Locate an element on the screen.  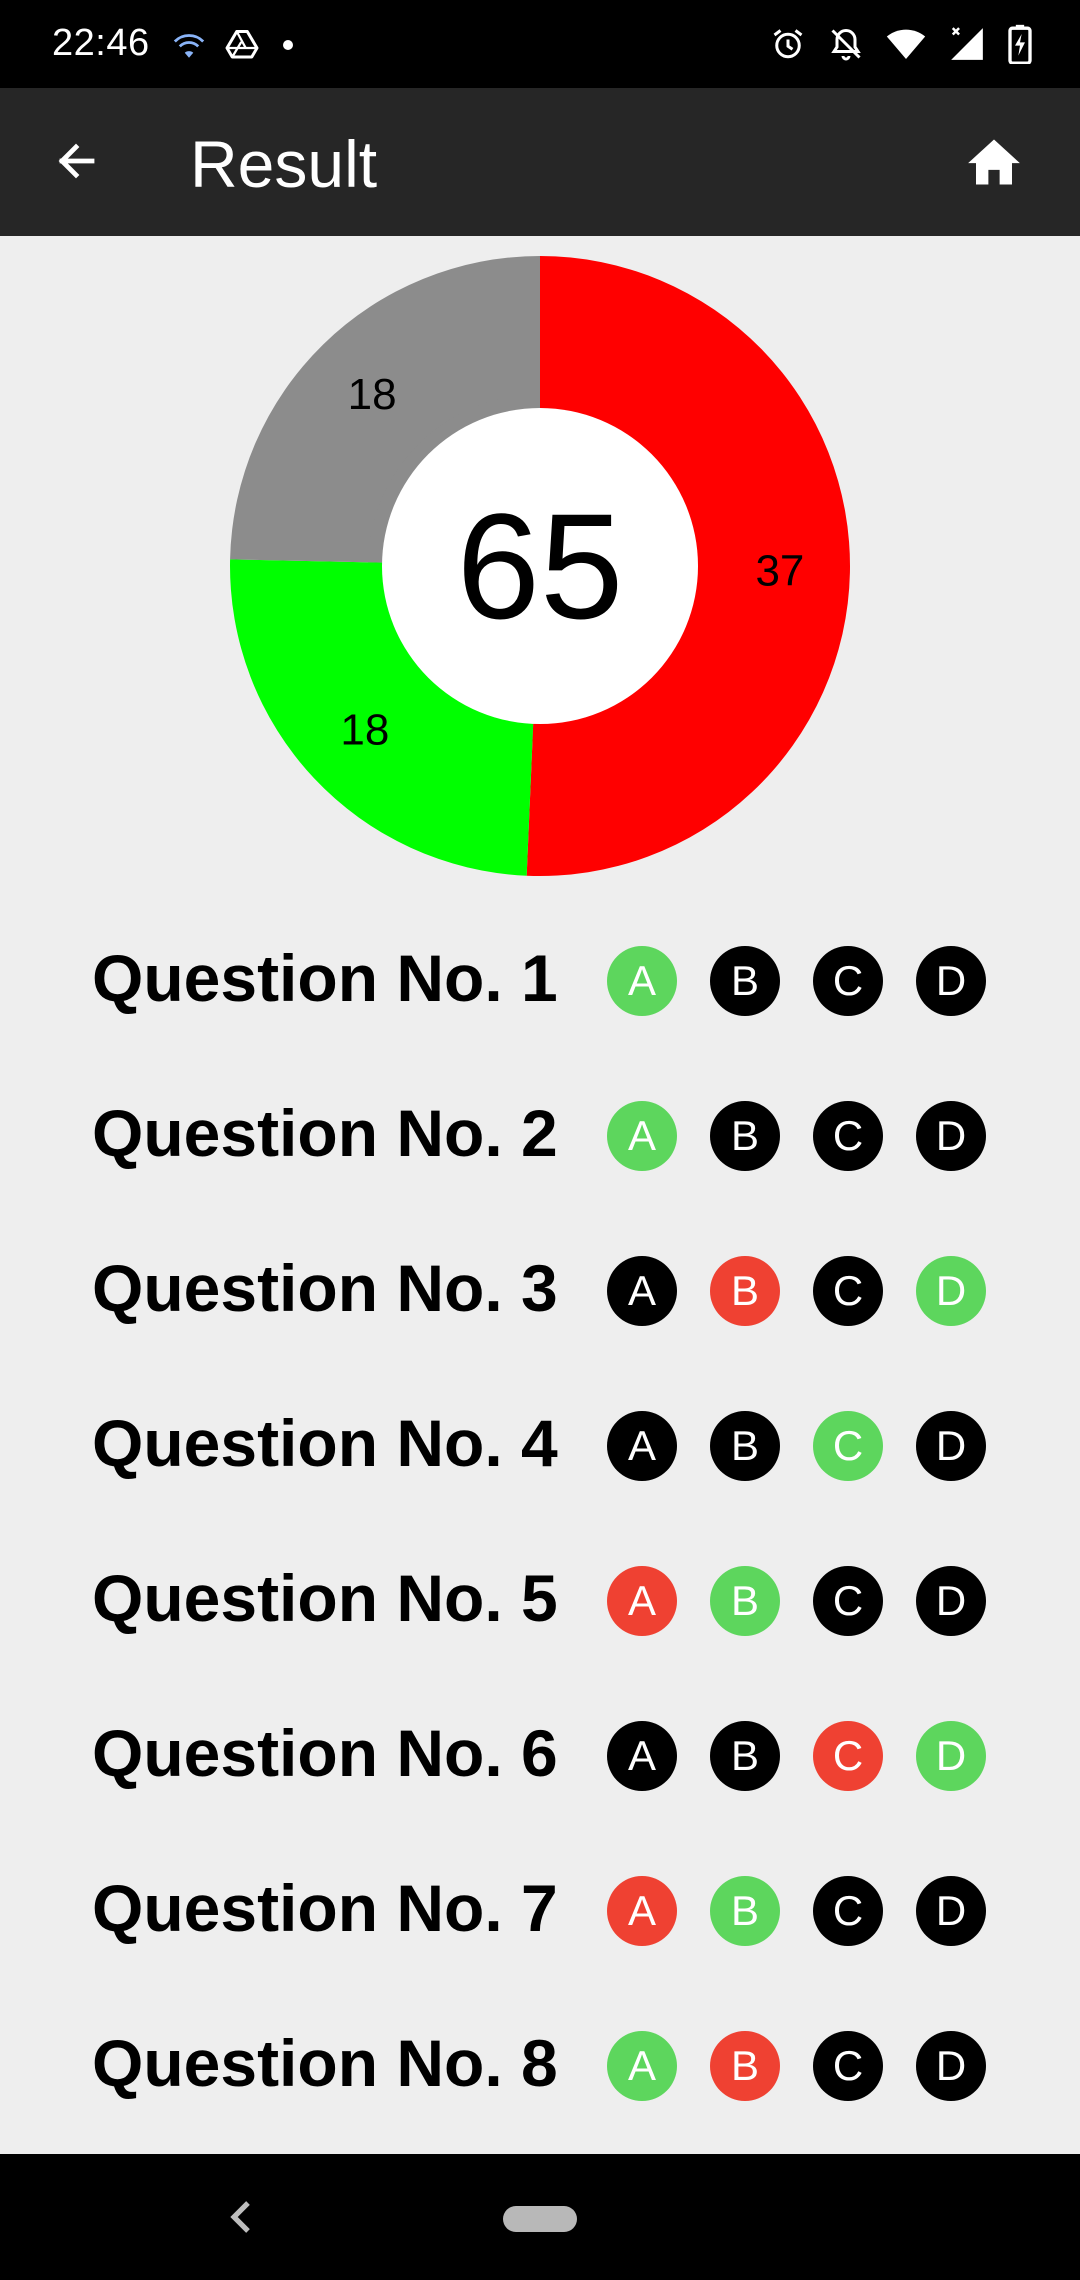
question-label: Question No. 1 is located at coordinates (325, 978).